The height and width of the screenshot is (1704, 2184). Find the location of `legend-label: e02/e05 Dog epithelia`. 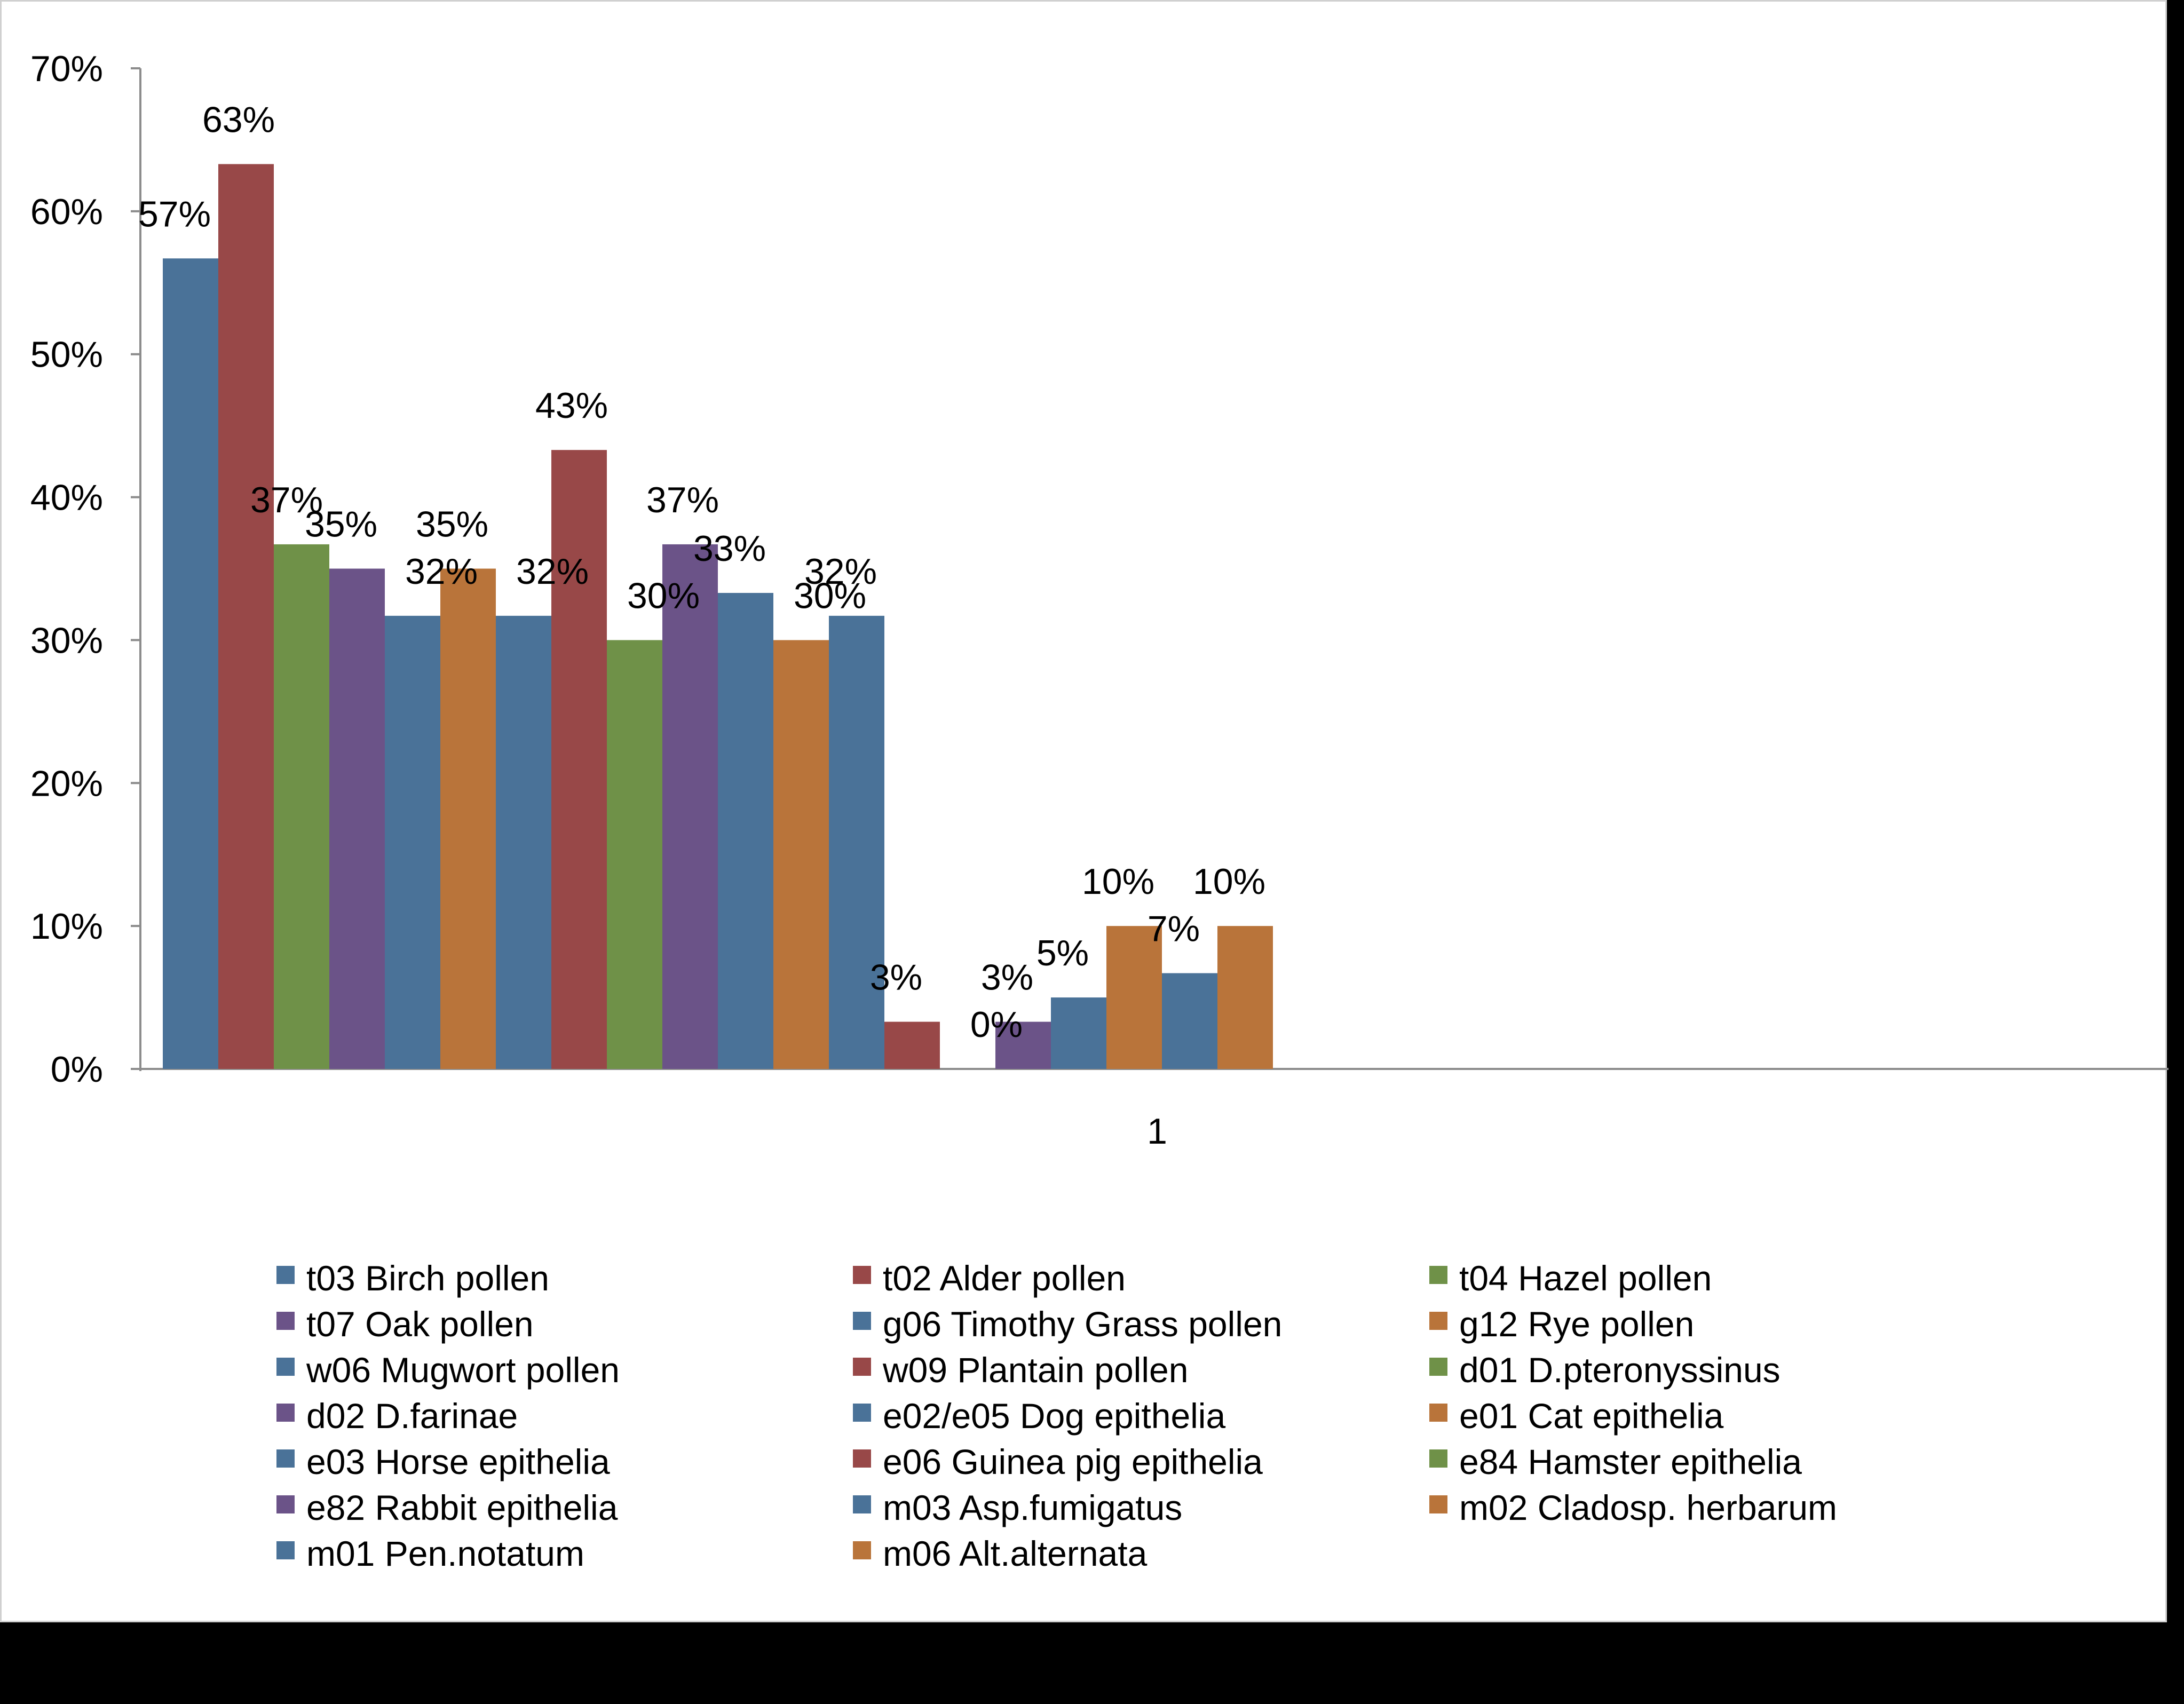

legend-label: e02/e05 Dog epithelia is located at coordinates (1054, 1416).